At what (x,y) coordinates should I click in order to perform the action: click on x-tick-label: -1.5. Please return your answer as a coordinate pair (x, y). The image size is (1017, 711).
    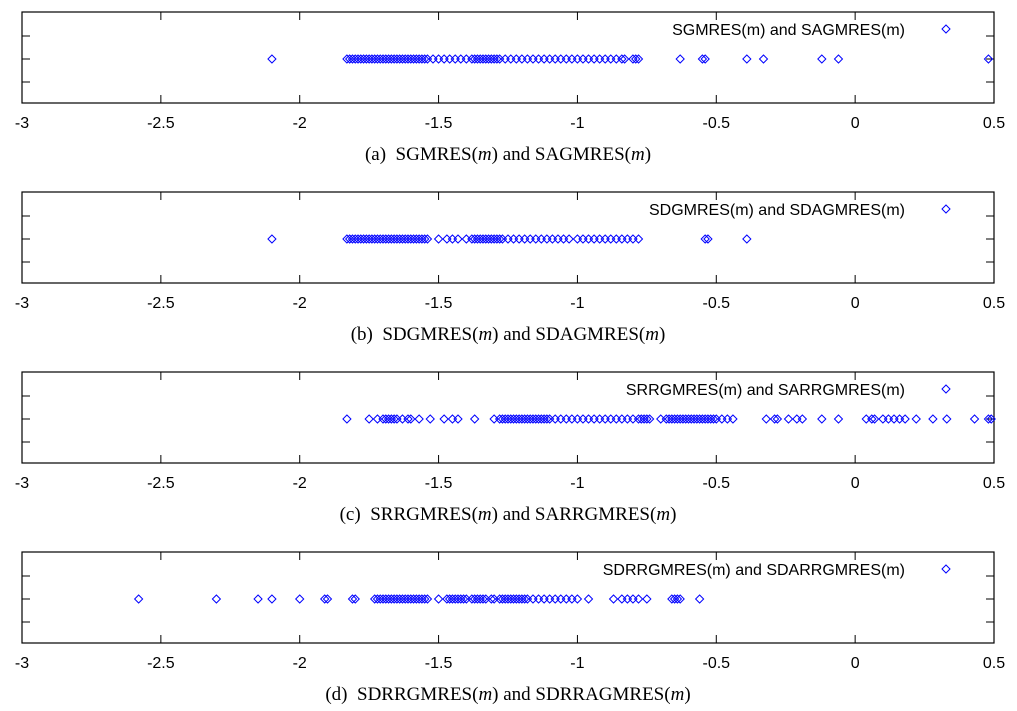
    Looking at the image, I should click on (439, 123).